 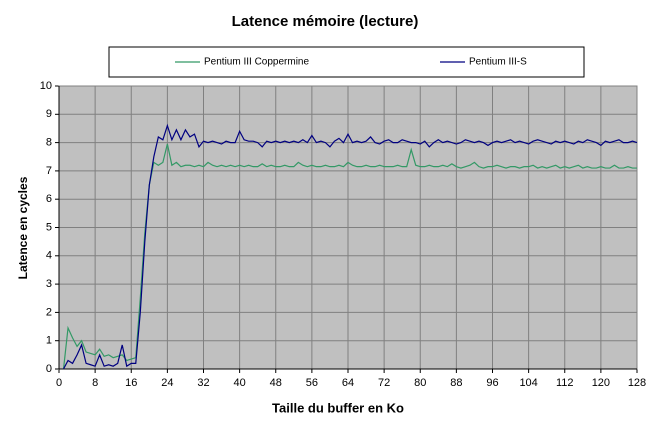 I want to click on x-tick-label: 56, so click(x=312, y=383).